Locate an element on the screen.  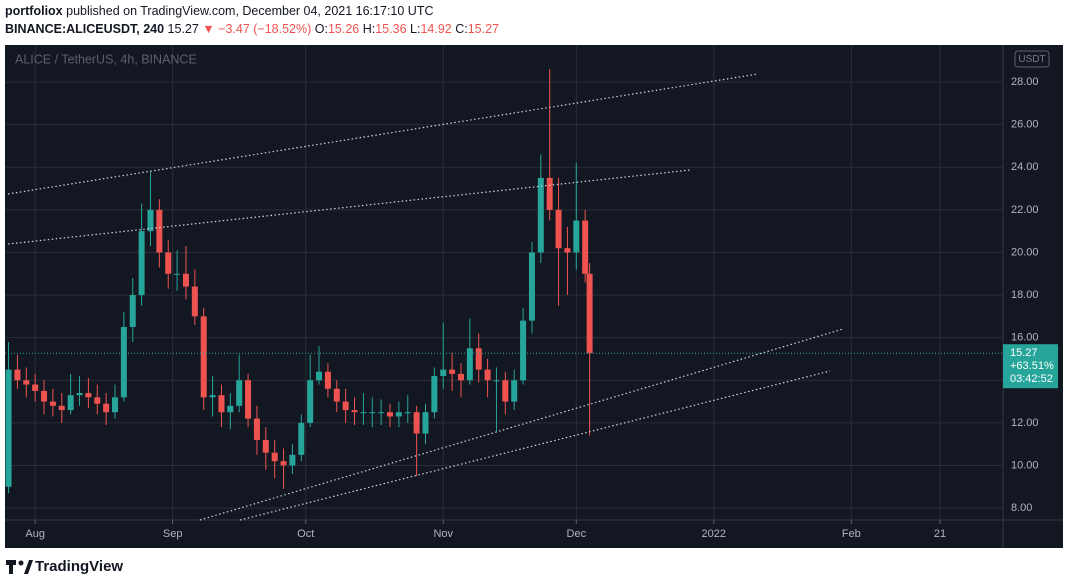
ohlc-value: 15.27 is located at coordinates (483, 29).